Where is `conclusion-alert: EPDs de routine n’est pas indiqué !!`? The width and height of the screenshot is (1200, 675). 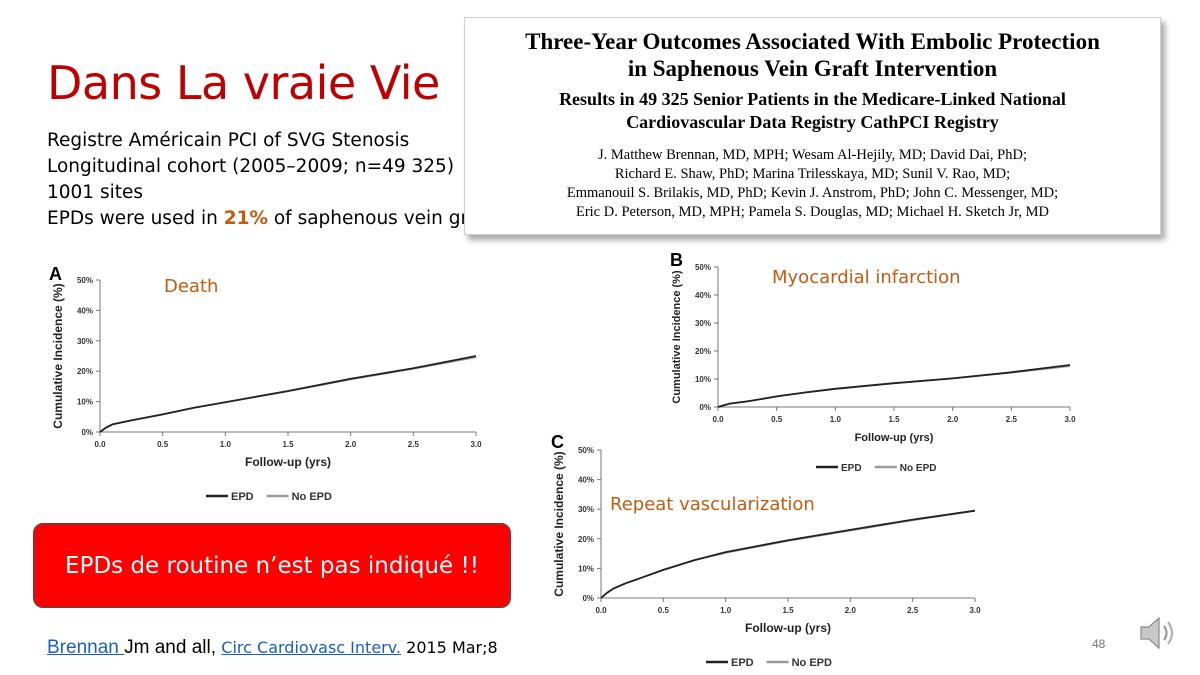 conclusion-alert: EPDs de routine n’est pas indiqué !! is located at coordinates (272, 565).